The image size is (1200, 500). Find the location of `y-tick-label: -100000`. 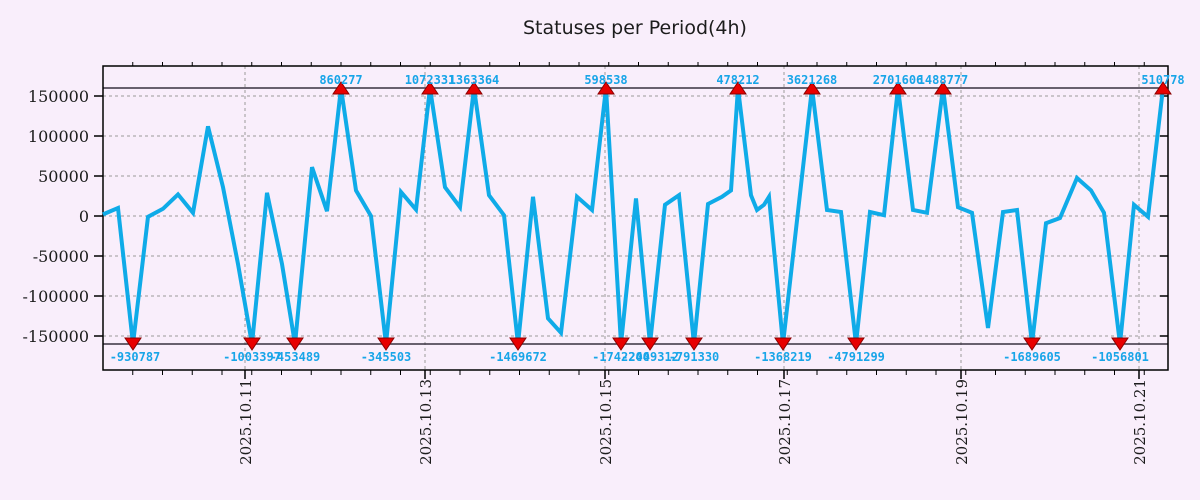

y-tick-label: -100000 is located at coordinates (56, 296).